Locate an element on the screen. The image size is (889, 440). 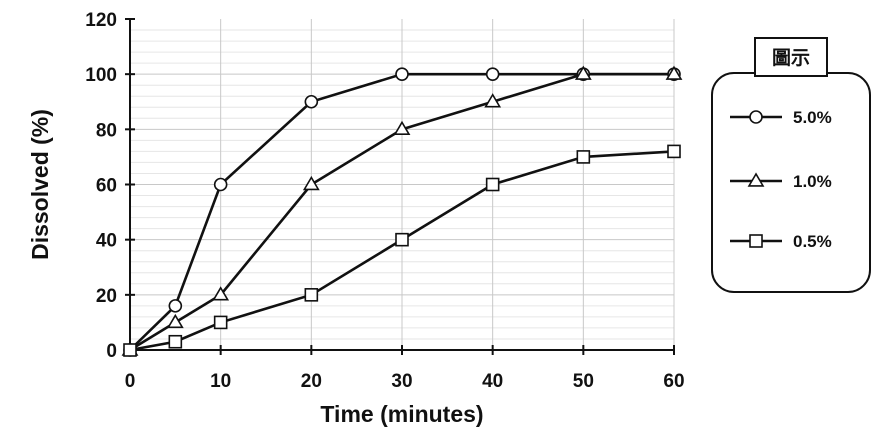
x-tick-label: 40 is located at coordinates (492, 381).